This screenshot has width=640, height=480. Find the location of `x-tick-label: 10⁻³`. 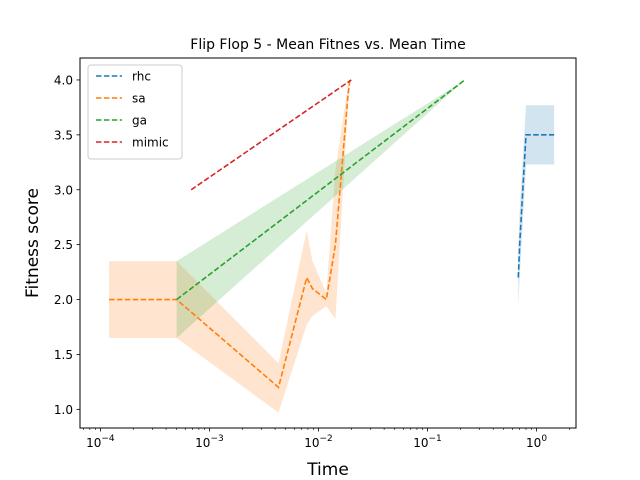

x-tick-label: 10⁻³ is located at coordinates (209, 442).